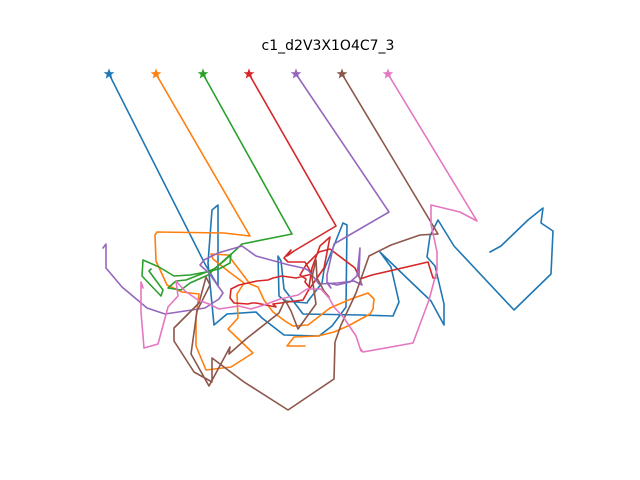  What do you see at coordinates (328, 46) in the screenshot?
I see `chart-title: c1_d2V3X1O4C7_3` at bounding box center [328, 46].